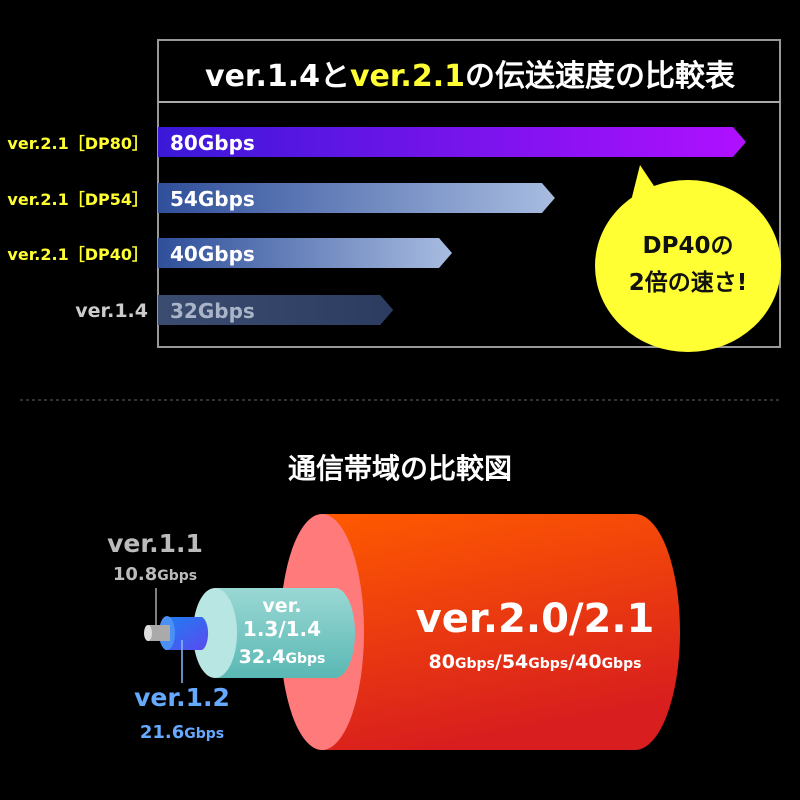 This screenshot has width=800, height=800. I want to click on label-ver-1-3-1-4: 1.3/1.4, so click(282, 629).